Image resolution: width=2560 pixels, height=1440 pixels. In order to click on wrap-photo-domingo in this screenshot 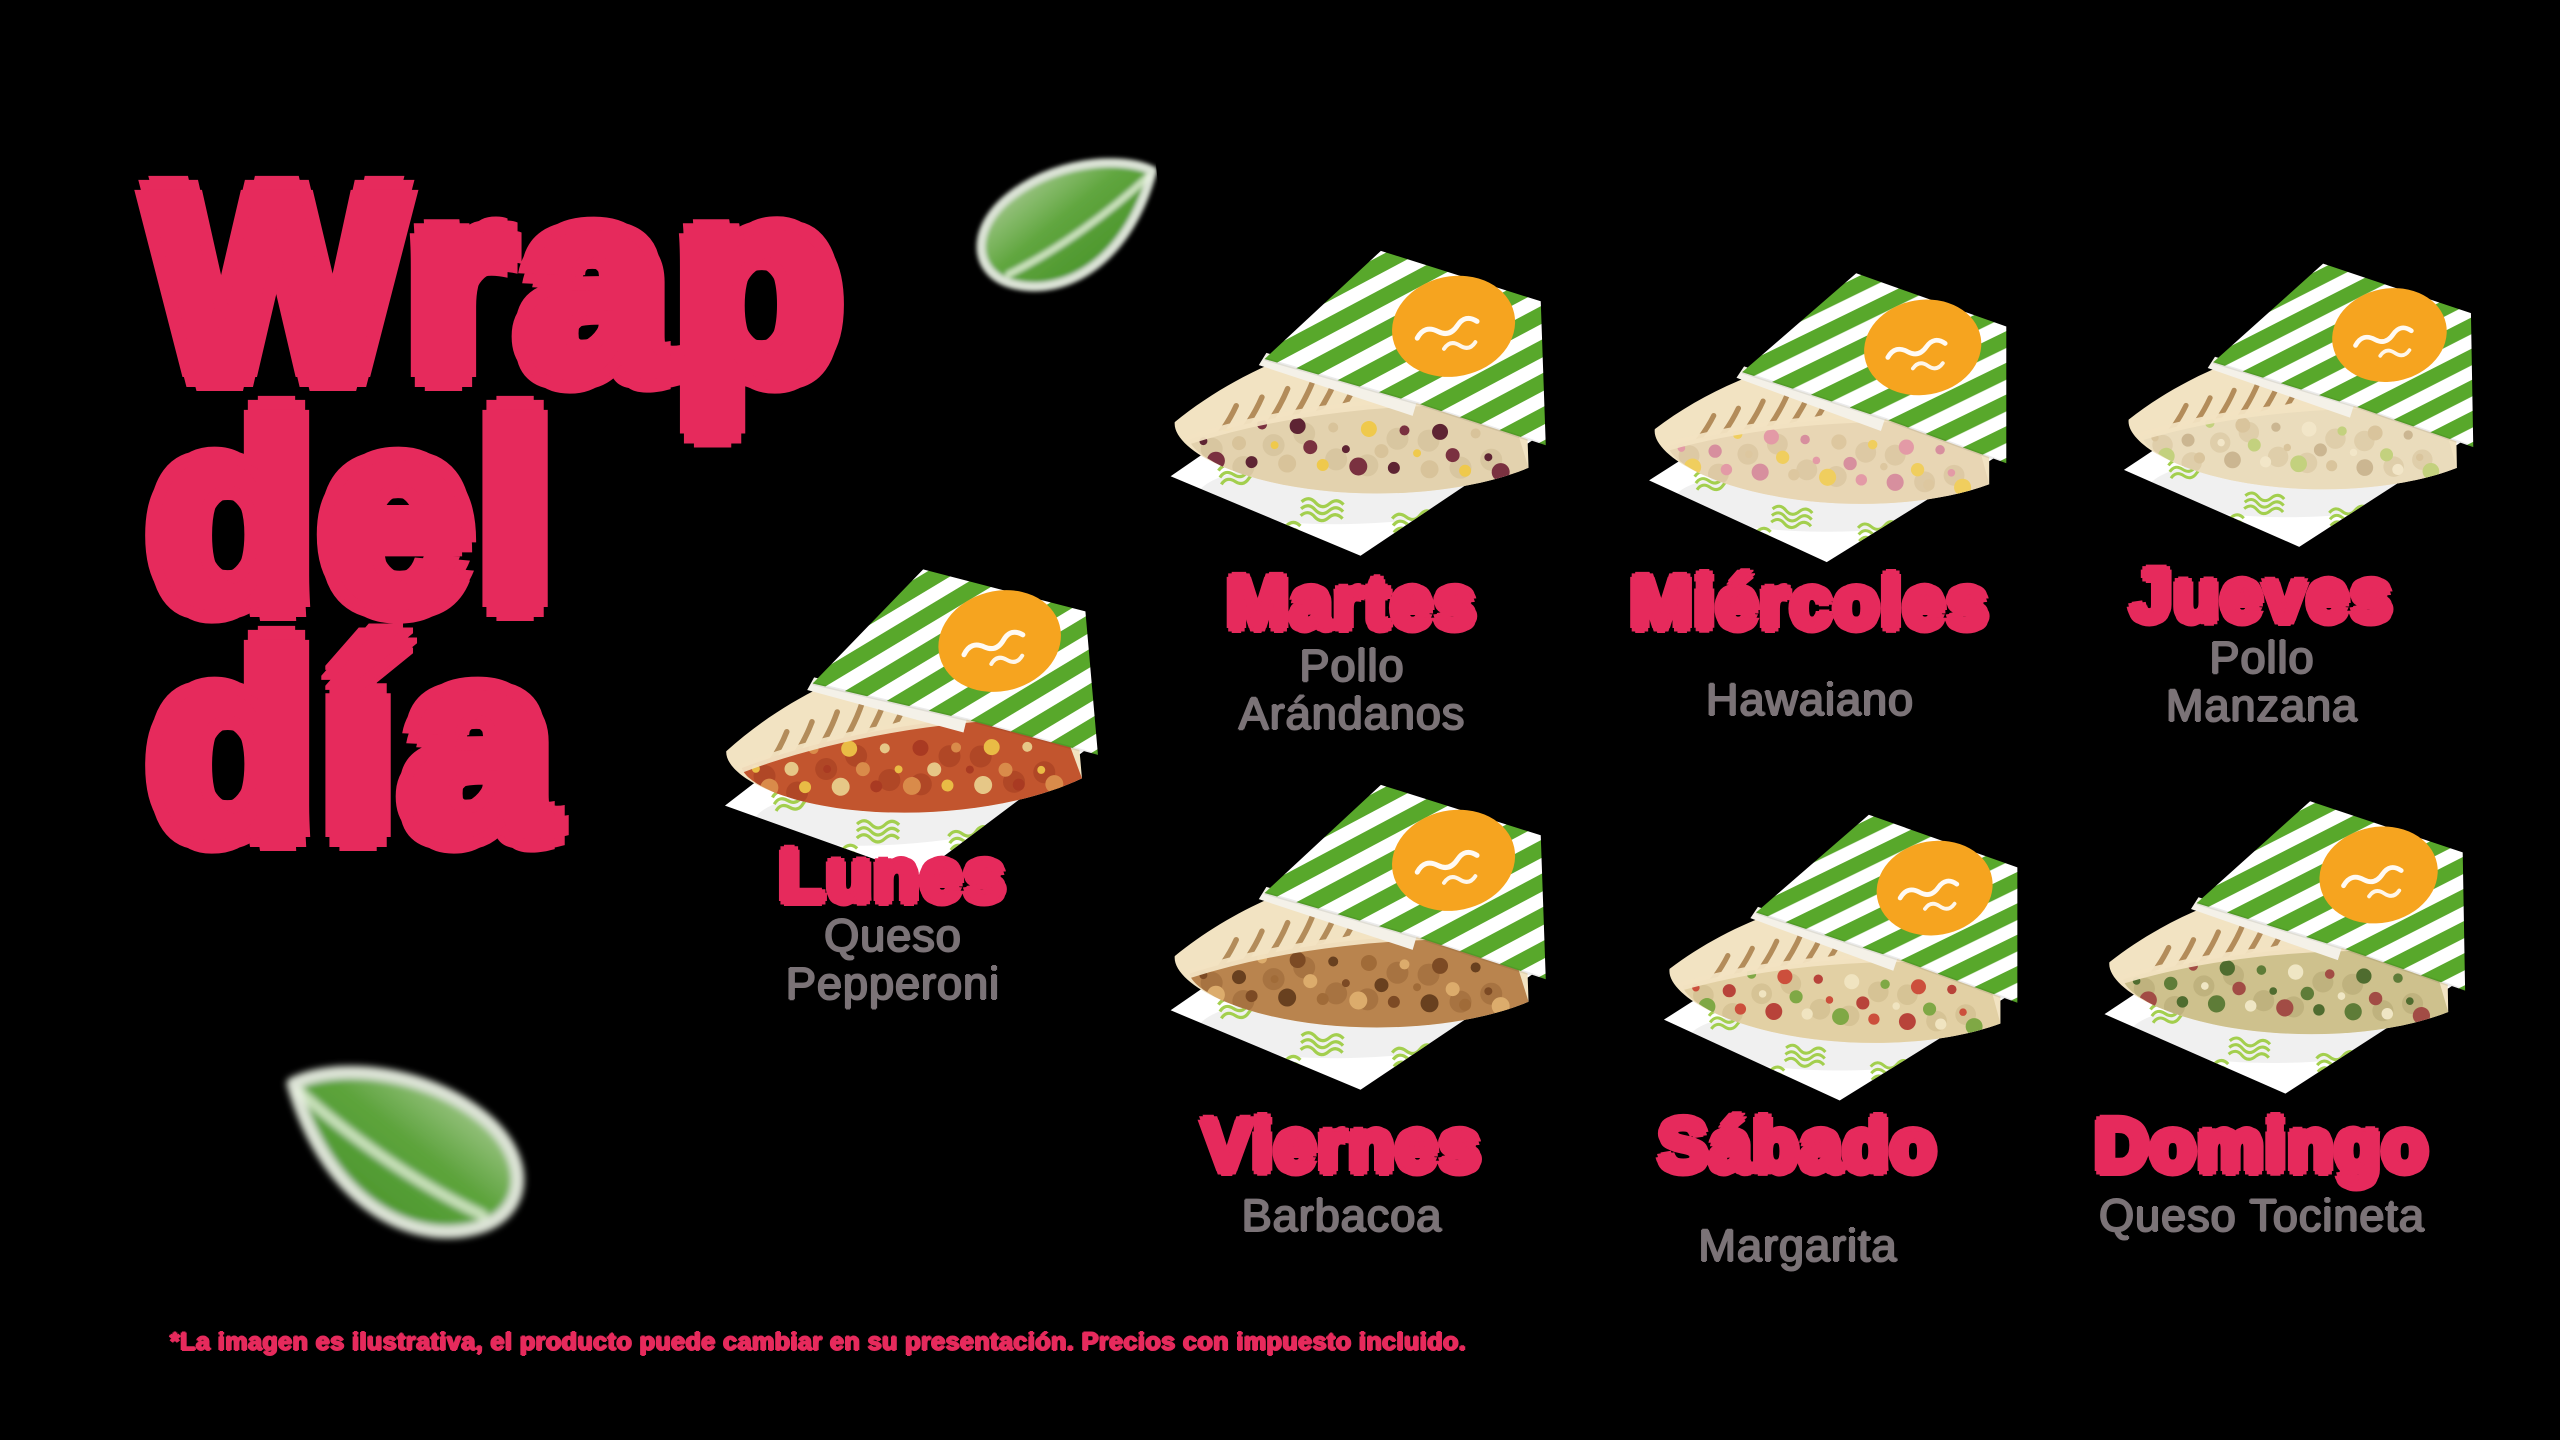, I will do `click(2277, 942)`.